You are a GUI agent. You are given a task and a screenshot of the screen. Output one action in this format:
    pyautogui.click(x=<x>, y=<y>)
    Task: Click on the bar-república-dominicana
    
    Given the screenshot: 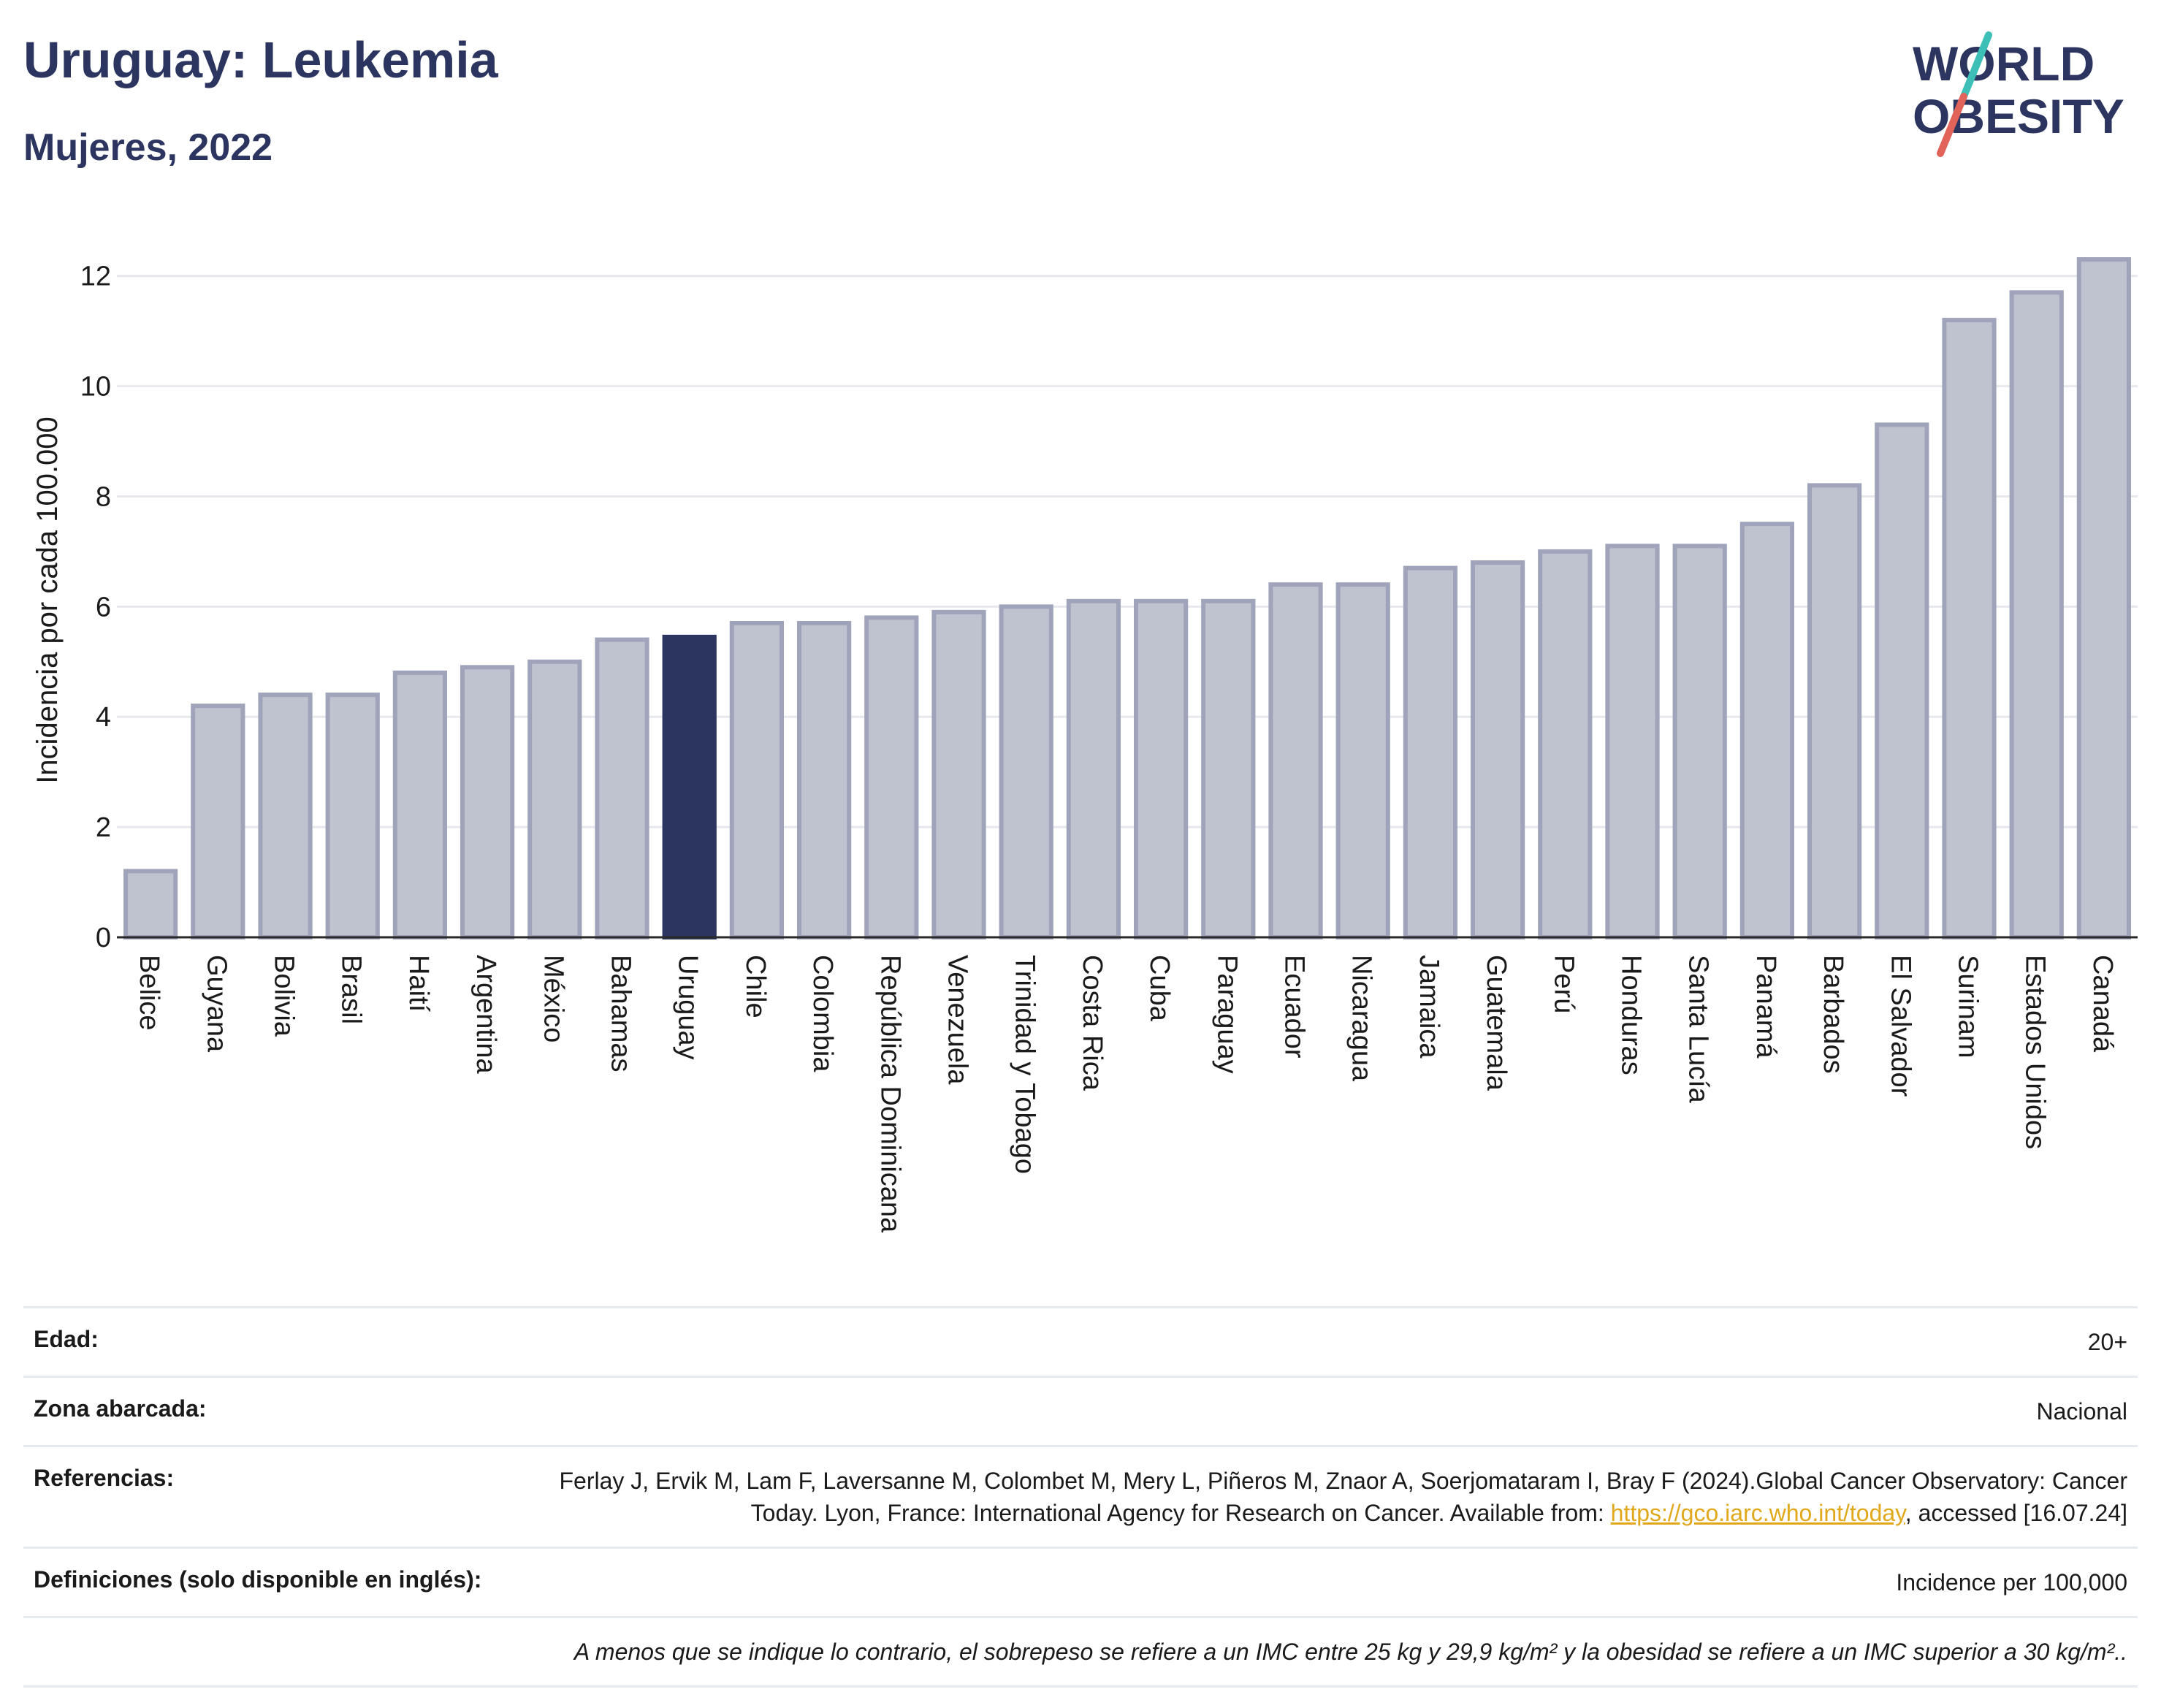 What is the action you would take?
    pyautogui.click(x=892, y=777)
    